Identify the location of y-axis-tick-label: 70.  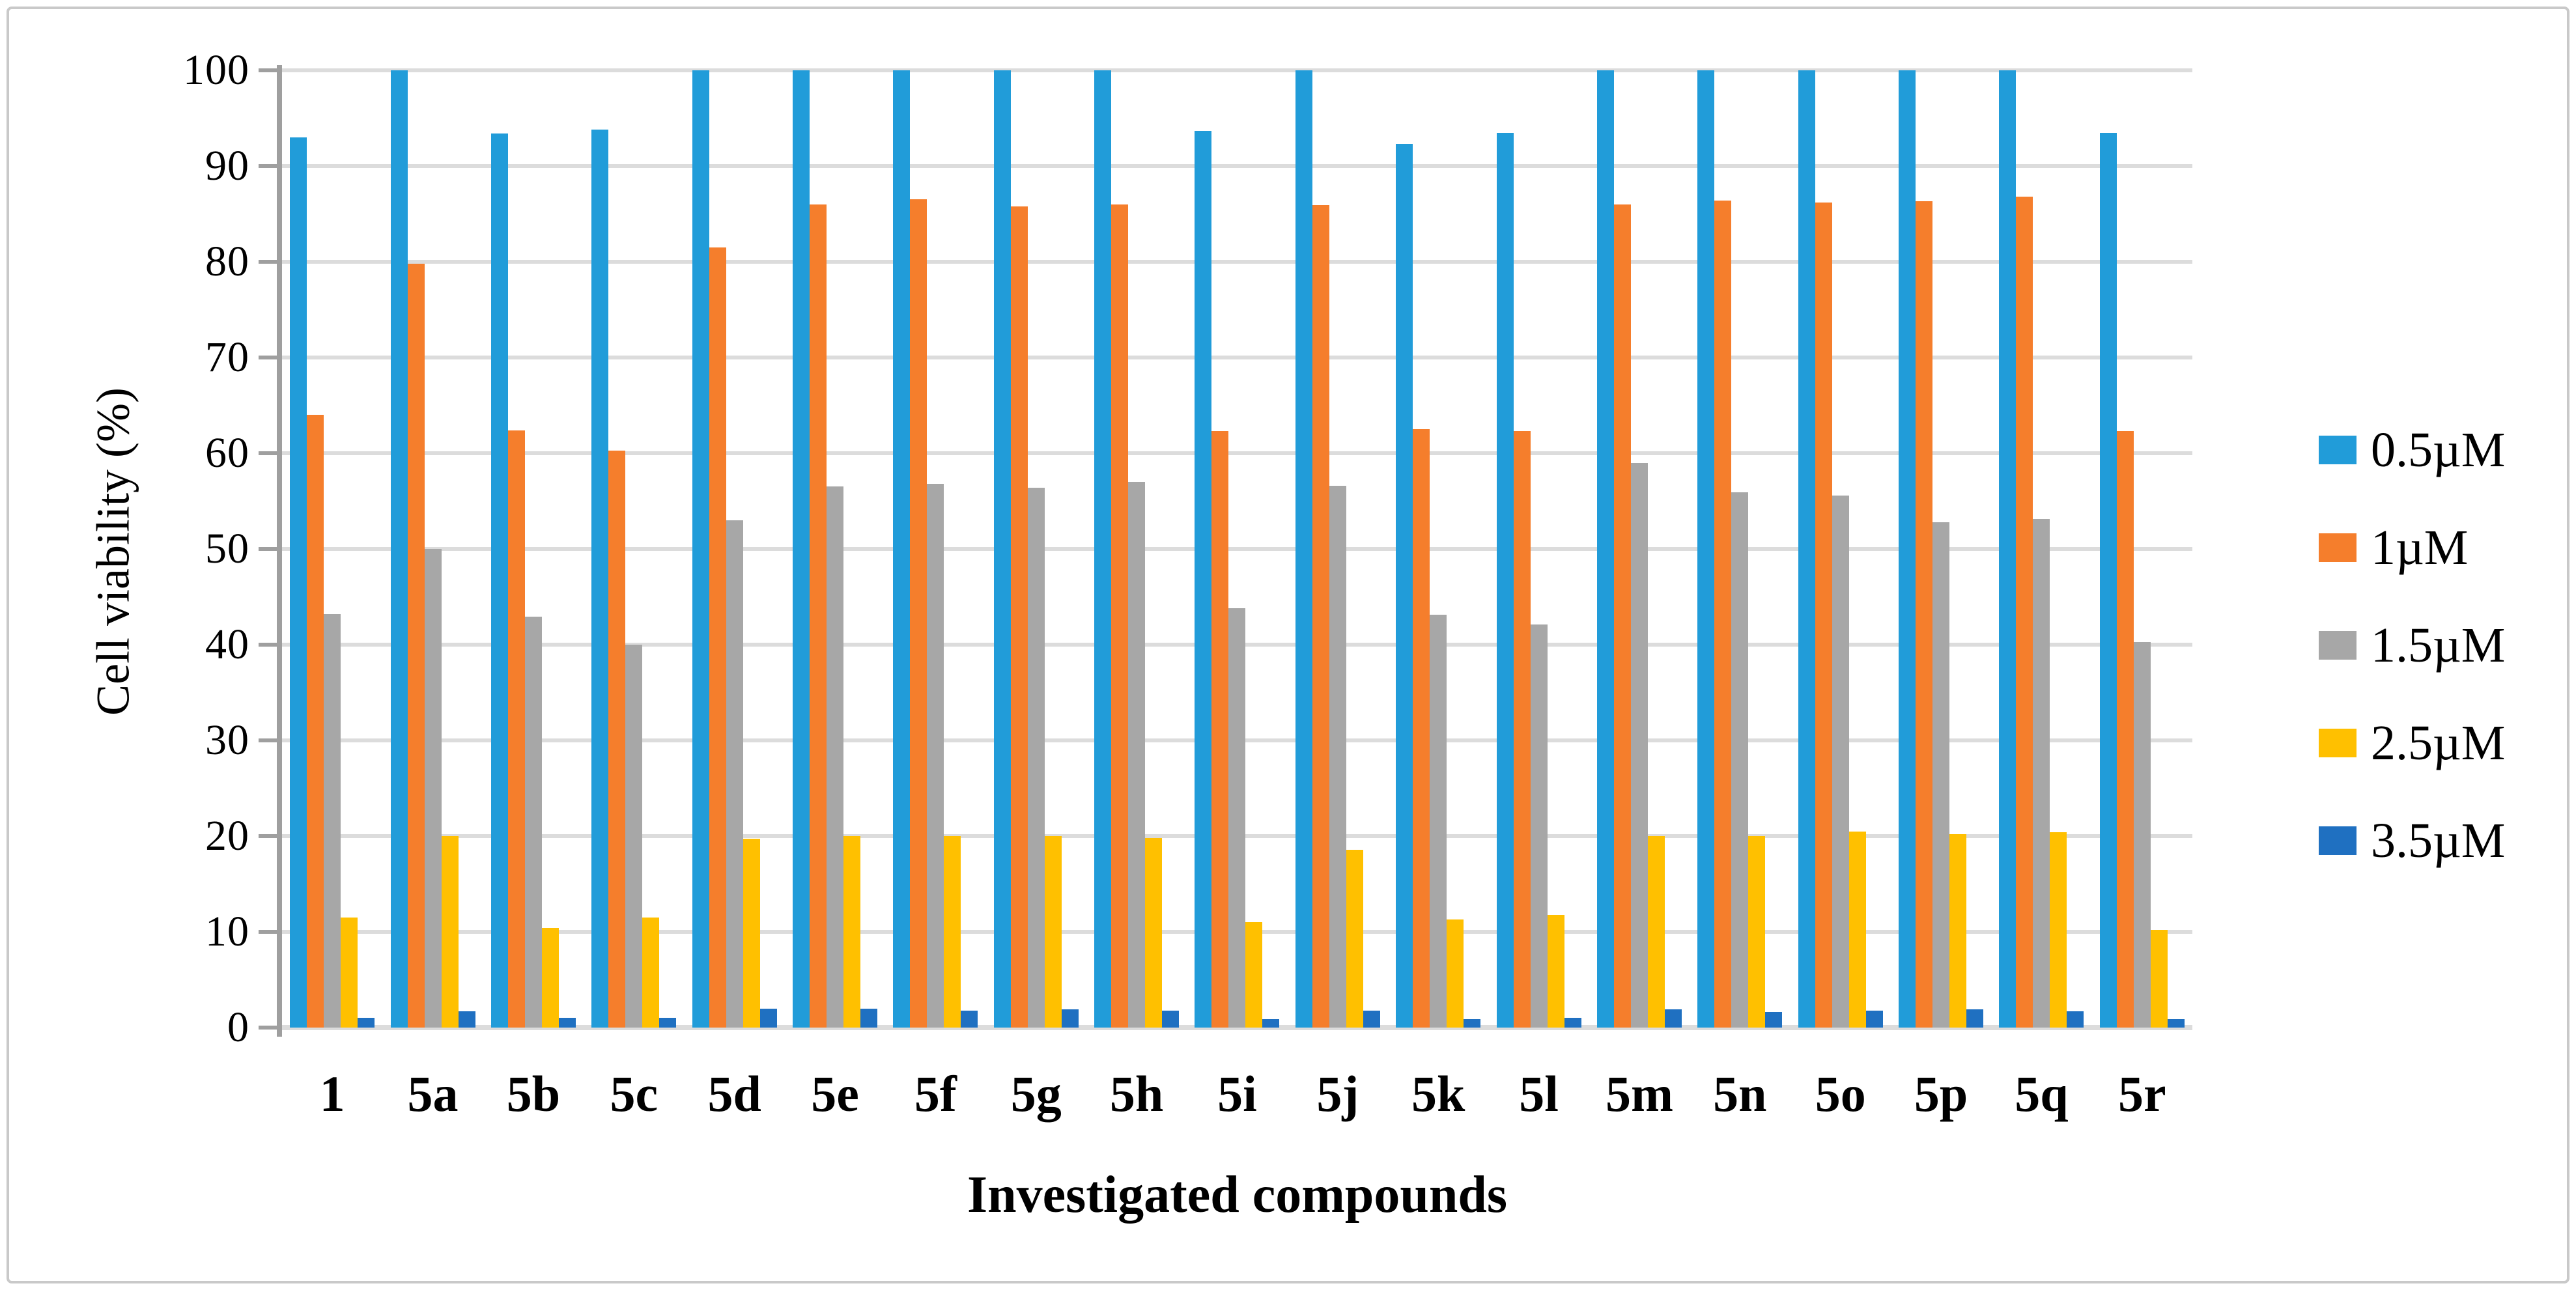
(227, 357).